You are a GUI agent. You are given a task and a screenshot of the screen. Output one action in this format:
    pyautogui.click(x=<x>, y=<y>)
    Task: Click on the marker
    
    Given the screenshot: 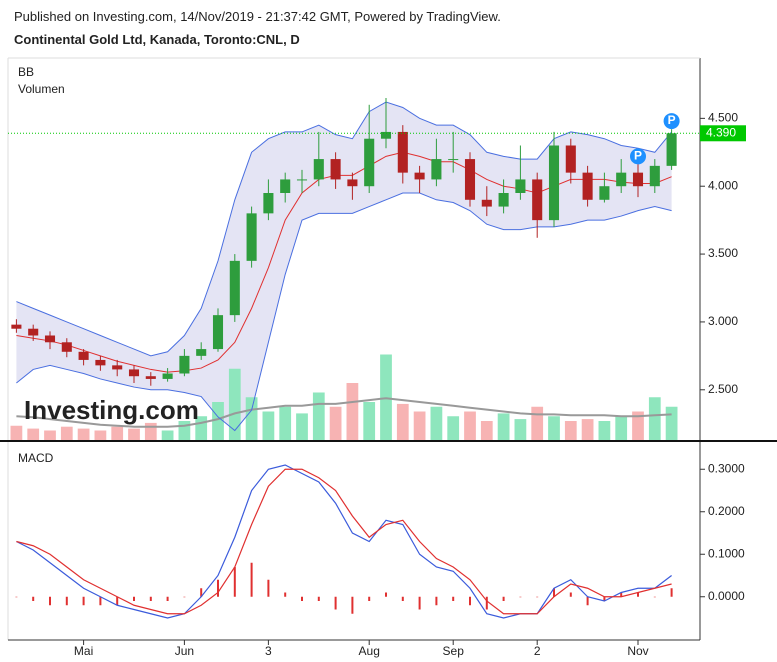 What is the action you would take?
    pyautogui.click(x=638, y=156)
    